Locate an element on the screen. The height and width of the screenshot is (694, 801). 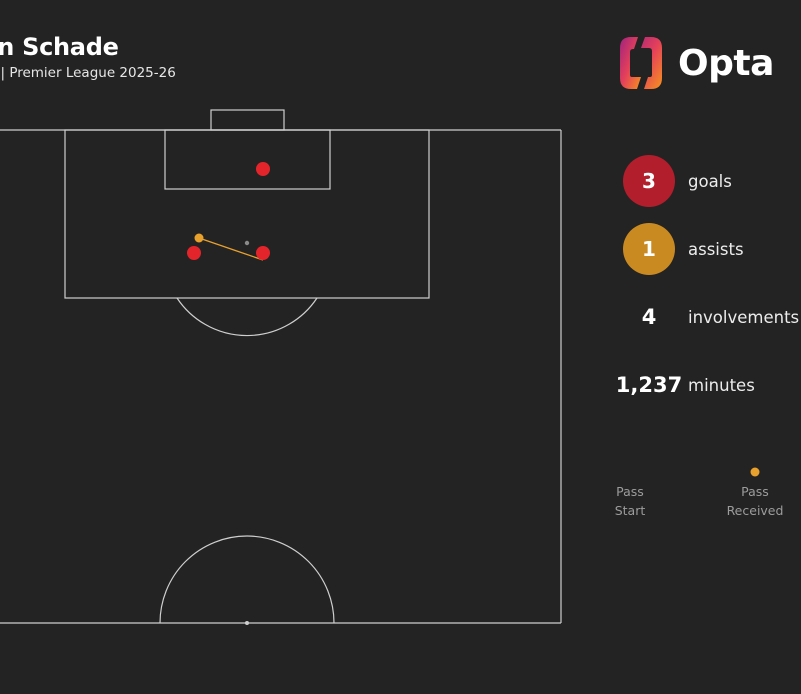
pass-legend-line is located at coordinates (695, 472).